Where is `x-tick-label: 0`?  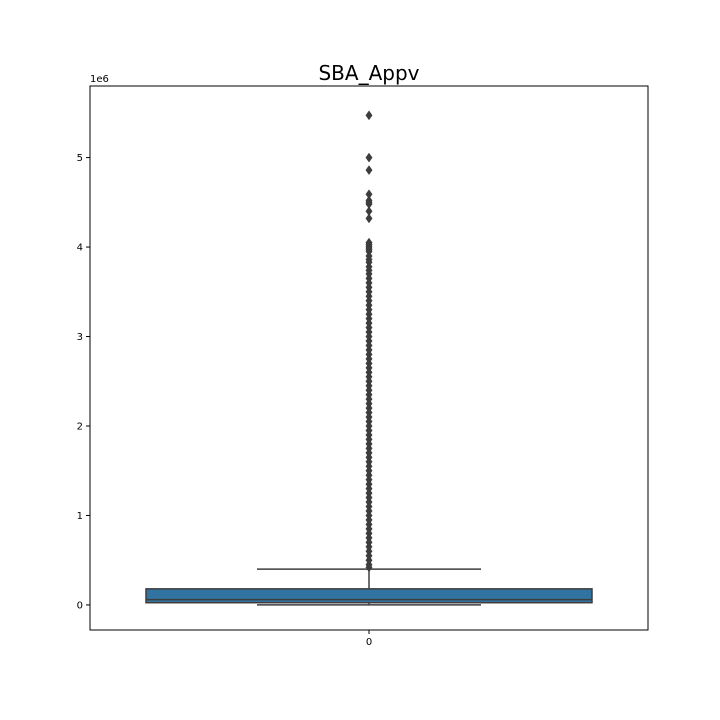 x-tick-label: 0 is located at coordinates (369, 642).